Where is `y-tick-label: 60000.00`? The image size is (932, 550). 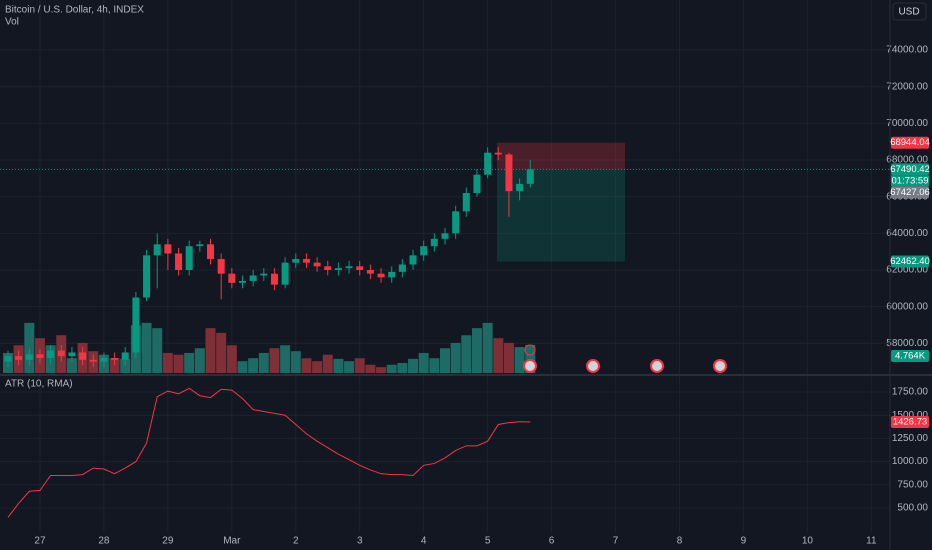
y-tick-label: 60000.00 is located at coordinates (907, 306).